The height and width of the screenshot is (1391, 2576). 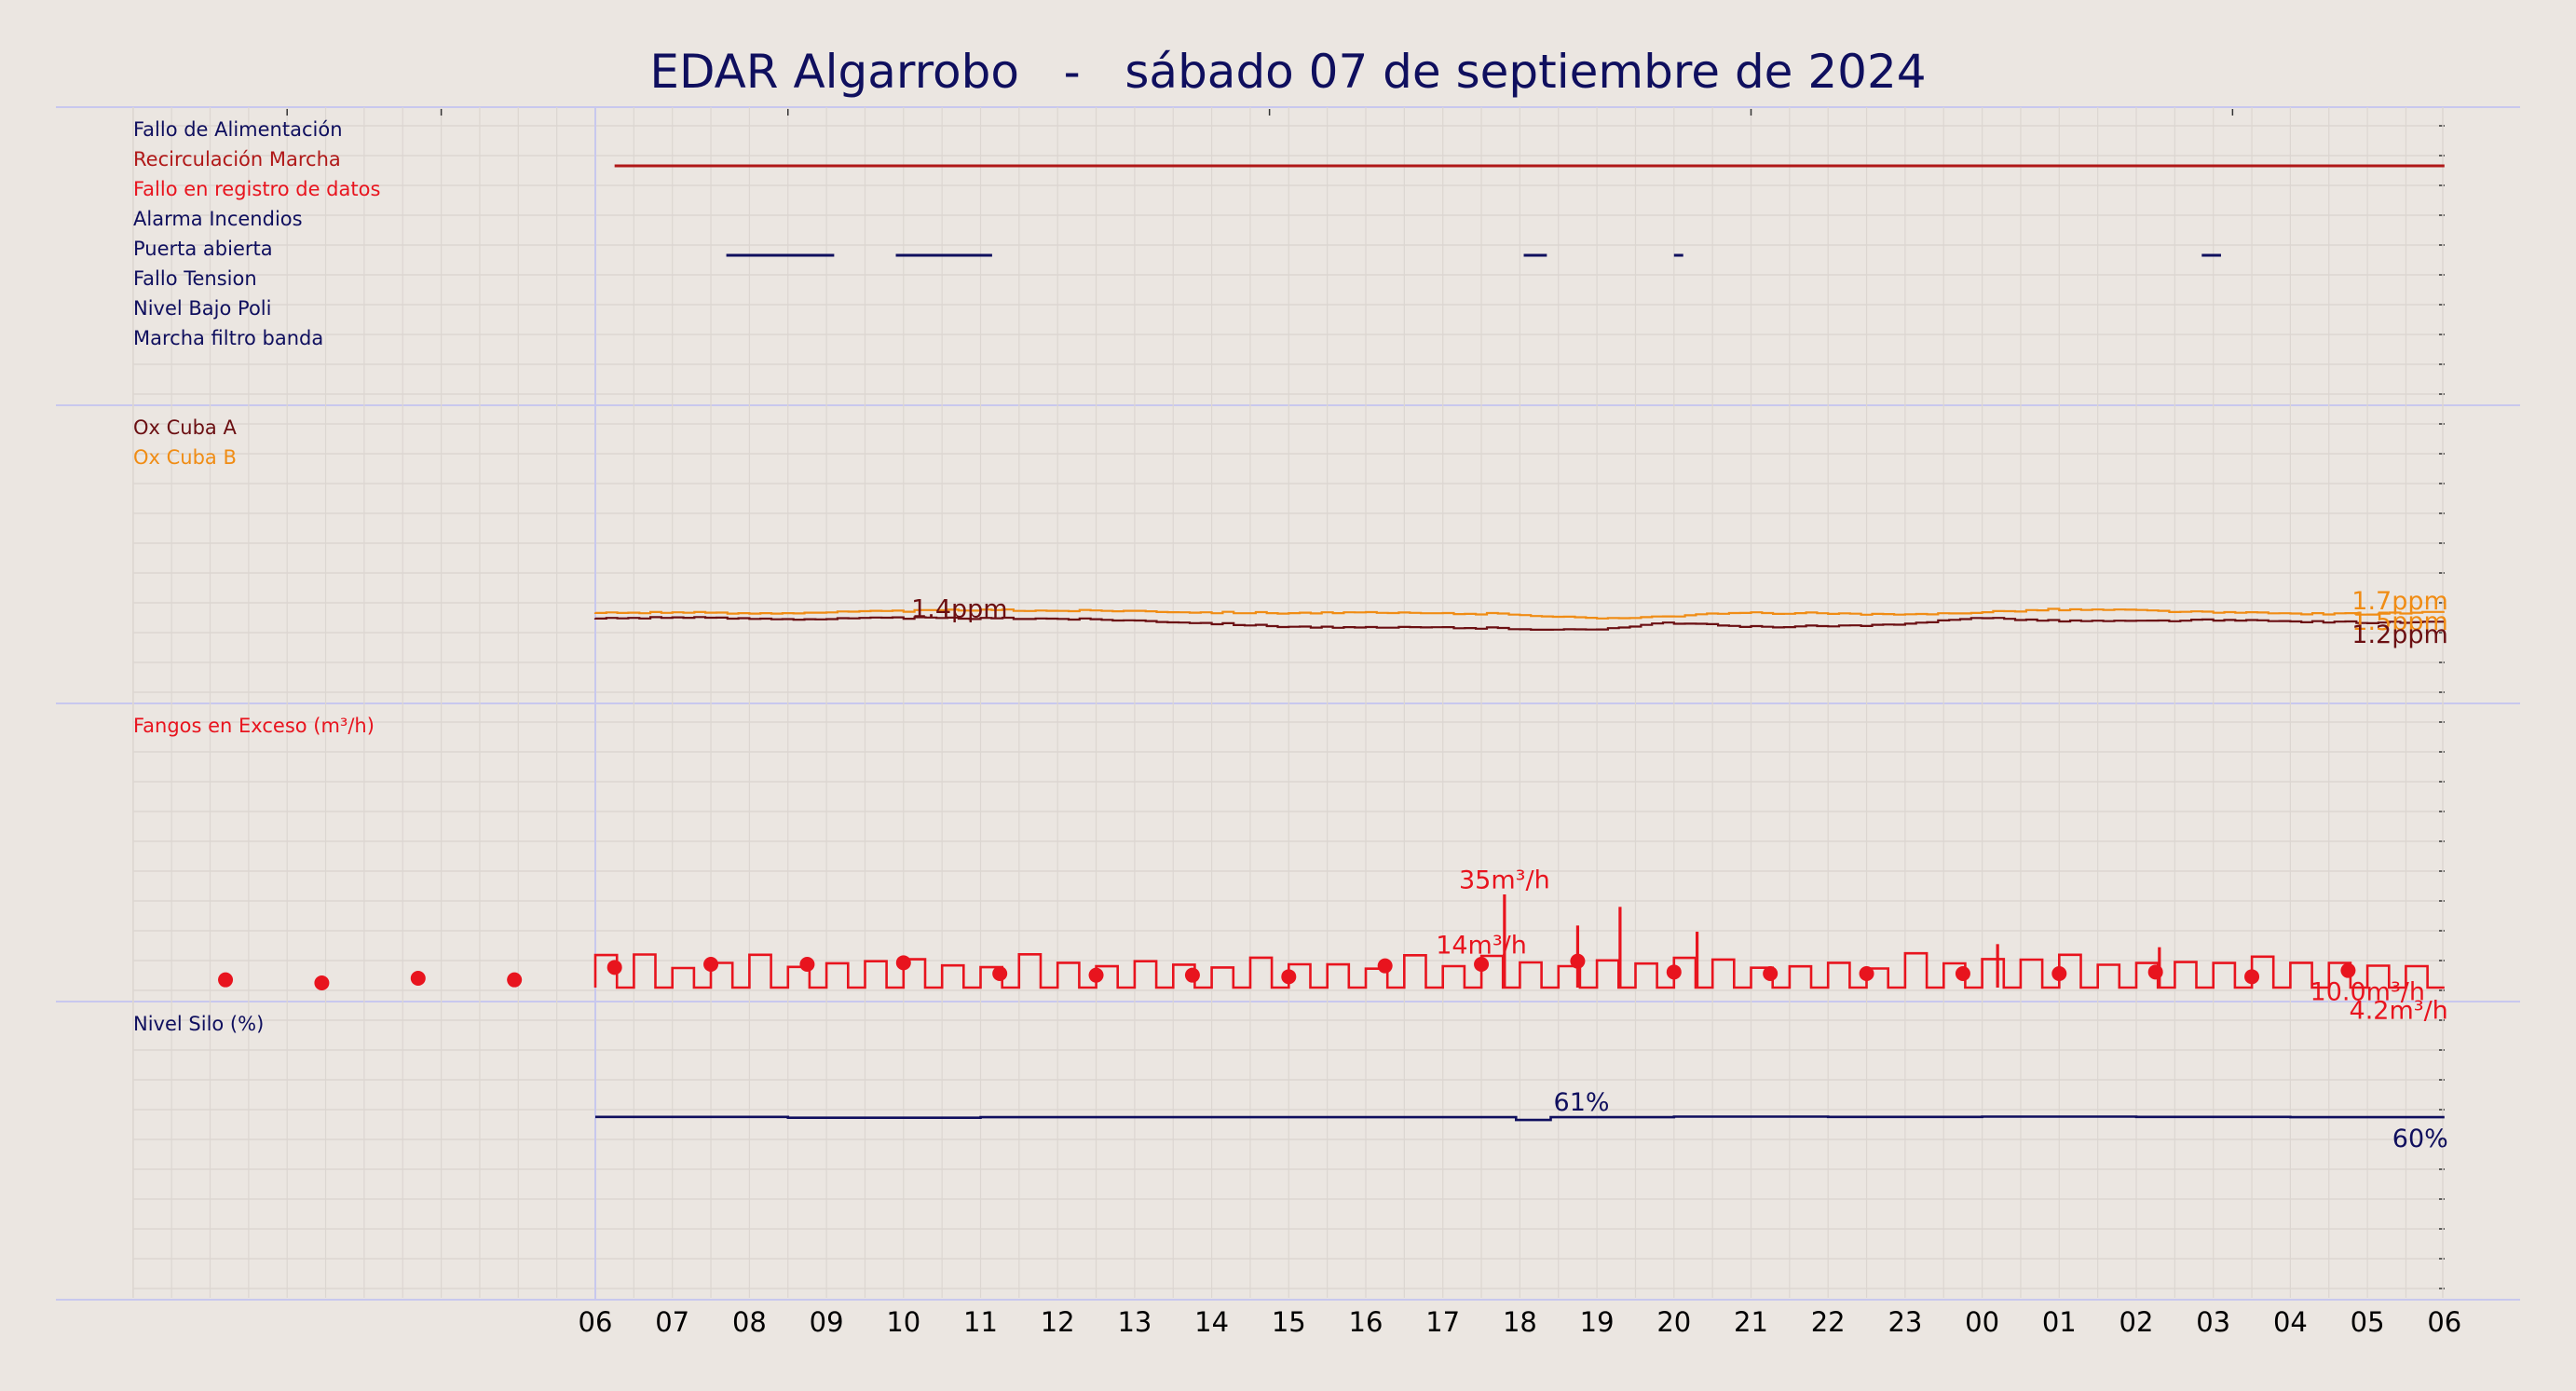 I want to click on x-tick-label: 13, so click(x=1134, y=1322).